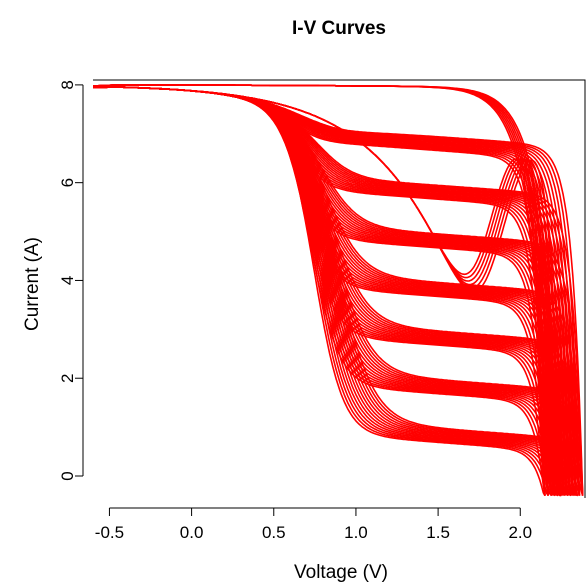 Image resolution: width=586 pixels, height=582 pixels. I want to click on y-tick-label: 8, so click(67, 84).